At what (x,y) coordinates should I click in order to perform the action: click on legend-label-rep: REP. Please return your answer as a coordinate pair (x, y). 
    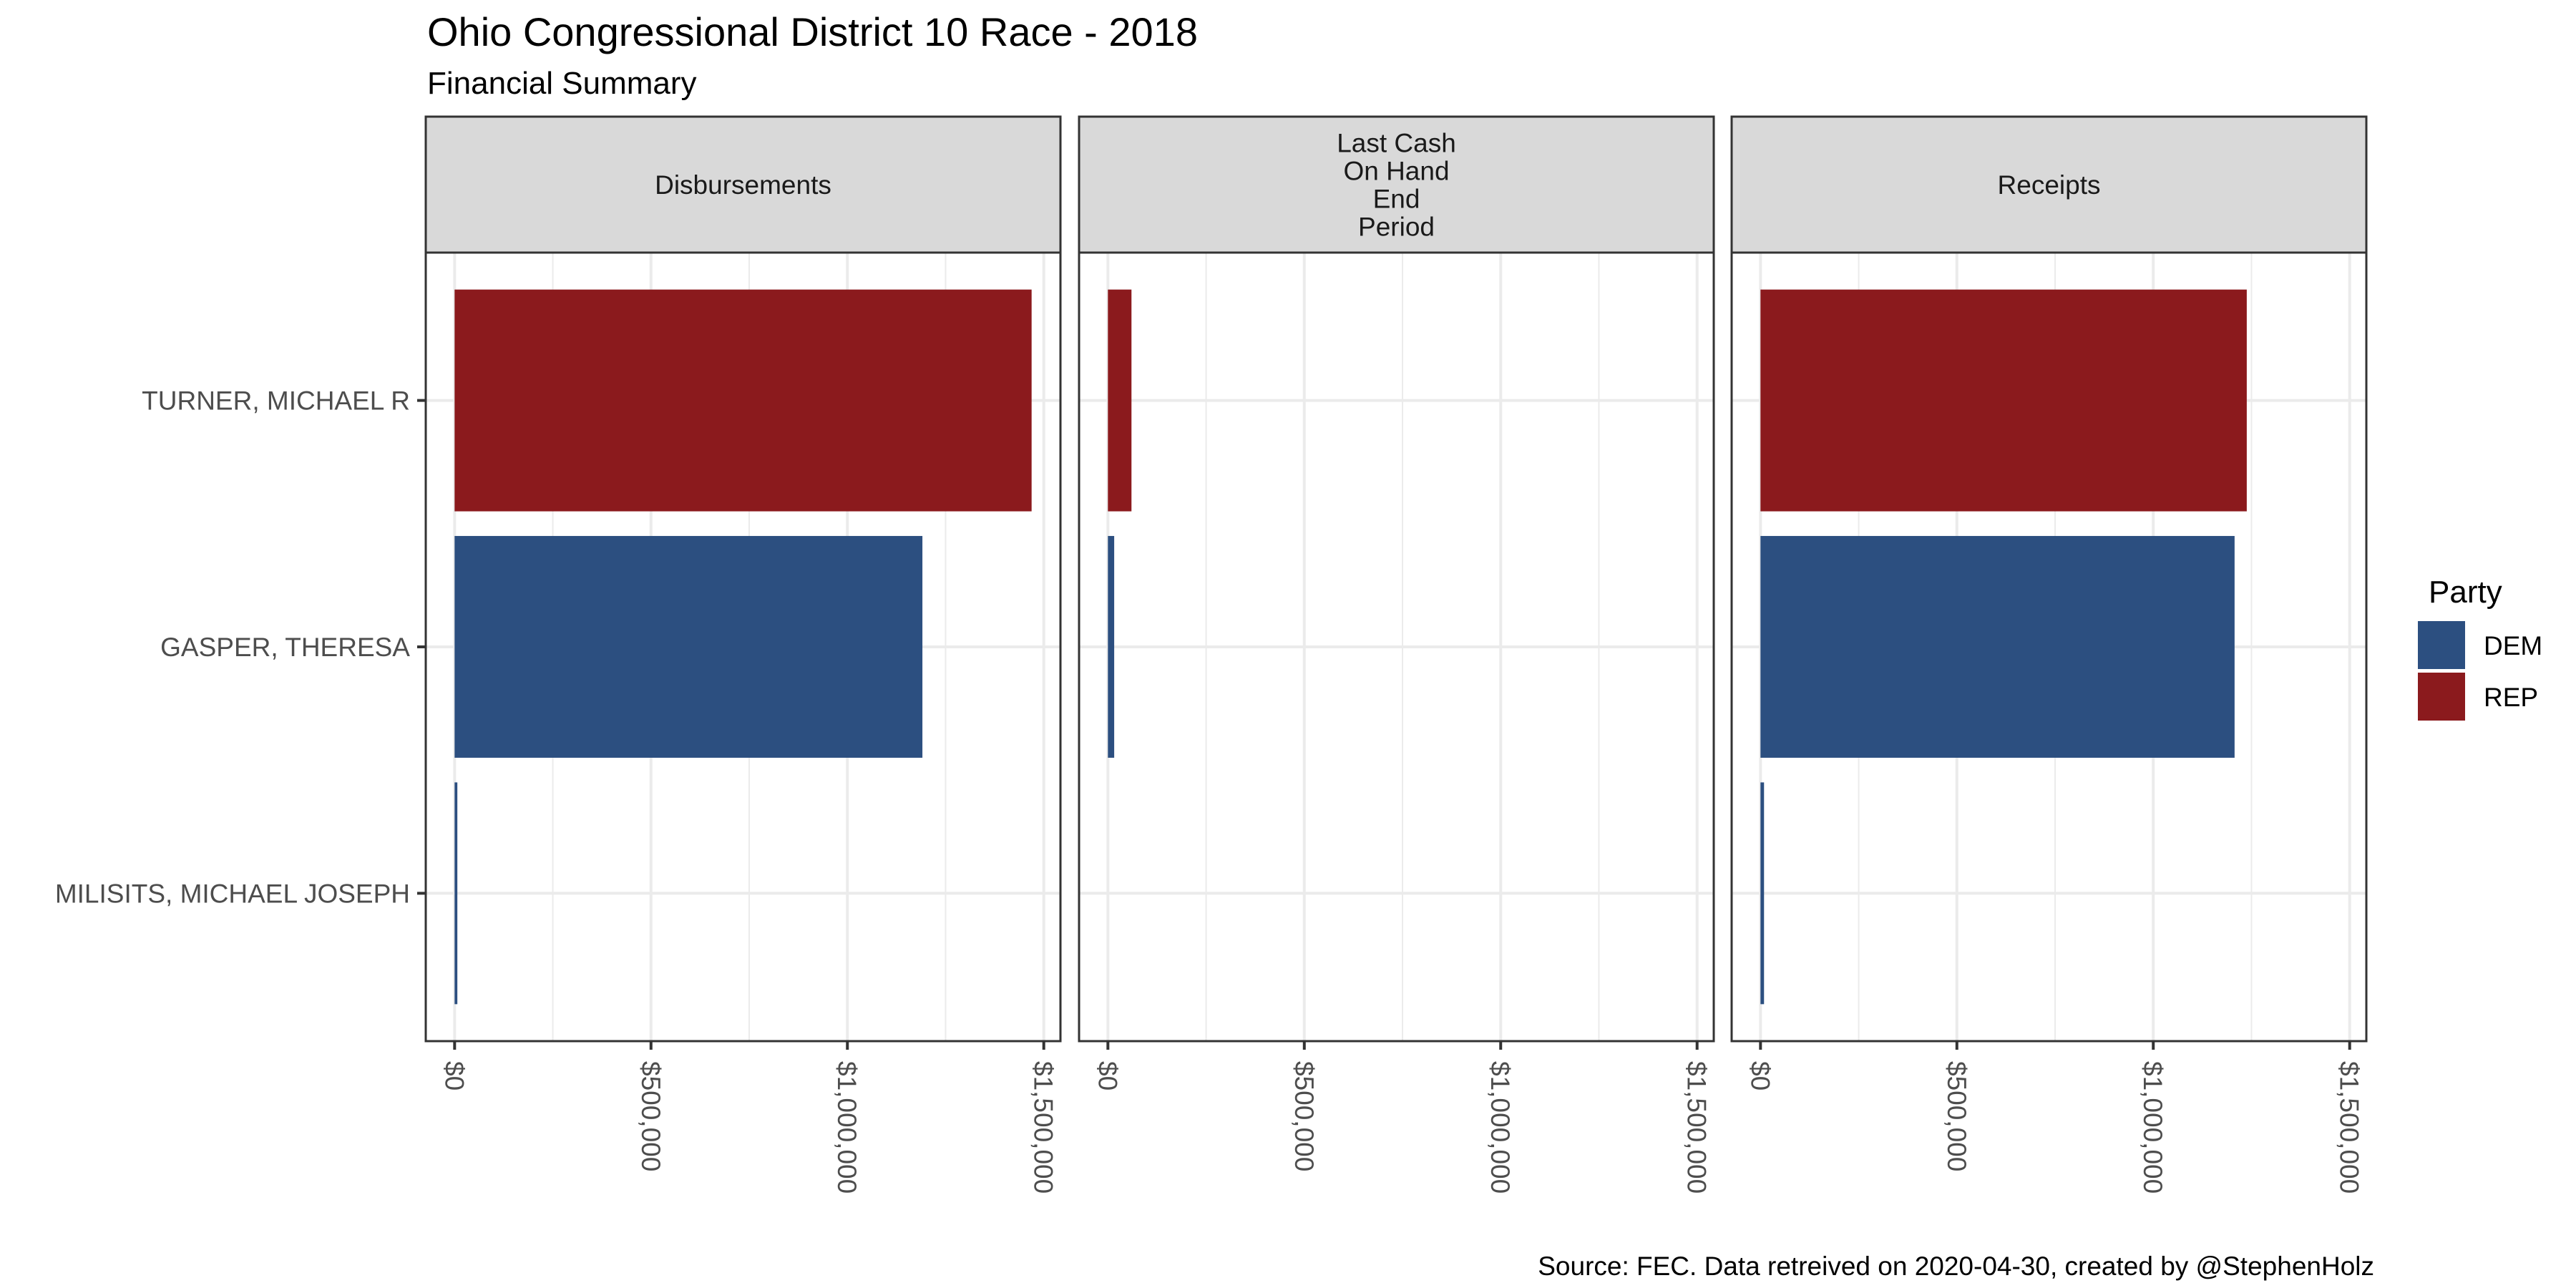
    Looking at the image, I should click on (2511, 697).